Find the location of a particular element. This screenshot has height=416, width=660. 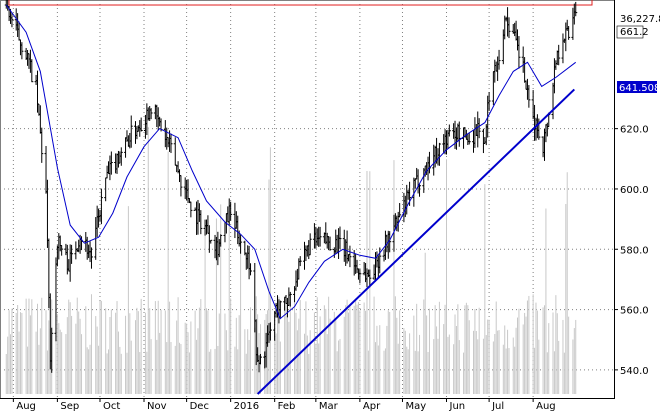

x-tick-label: Jul is located at coordinates (497, 406).